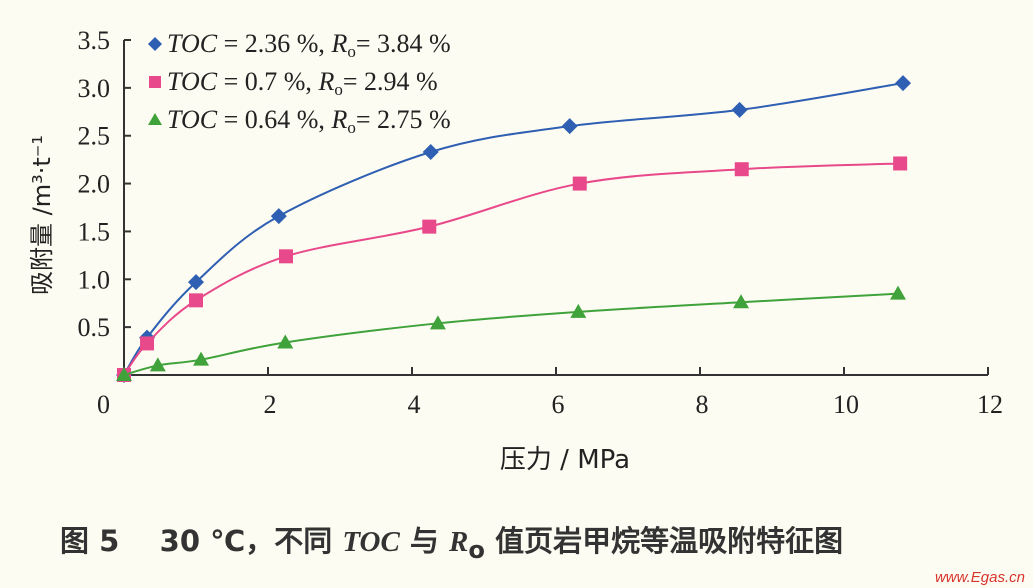 The image size is (1033, 588). Describe the element at coordinates (371, 542) in the screenshot. I see `caption-toc: TOC` at that location.